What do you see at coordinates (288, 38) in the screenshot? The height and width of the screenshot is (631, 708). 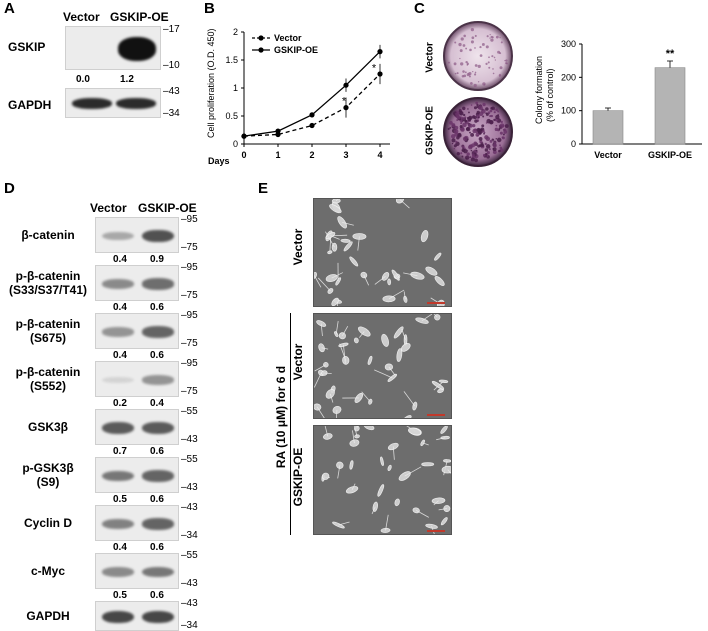 I see `proliferation-legend-0: Vector` at bounding box center [288, 38].